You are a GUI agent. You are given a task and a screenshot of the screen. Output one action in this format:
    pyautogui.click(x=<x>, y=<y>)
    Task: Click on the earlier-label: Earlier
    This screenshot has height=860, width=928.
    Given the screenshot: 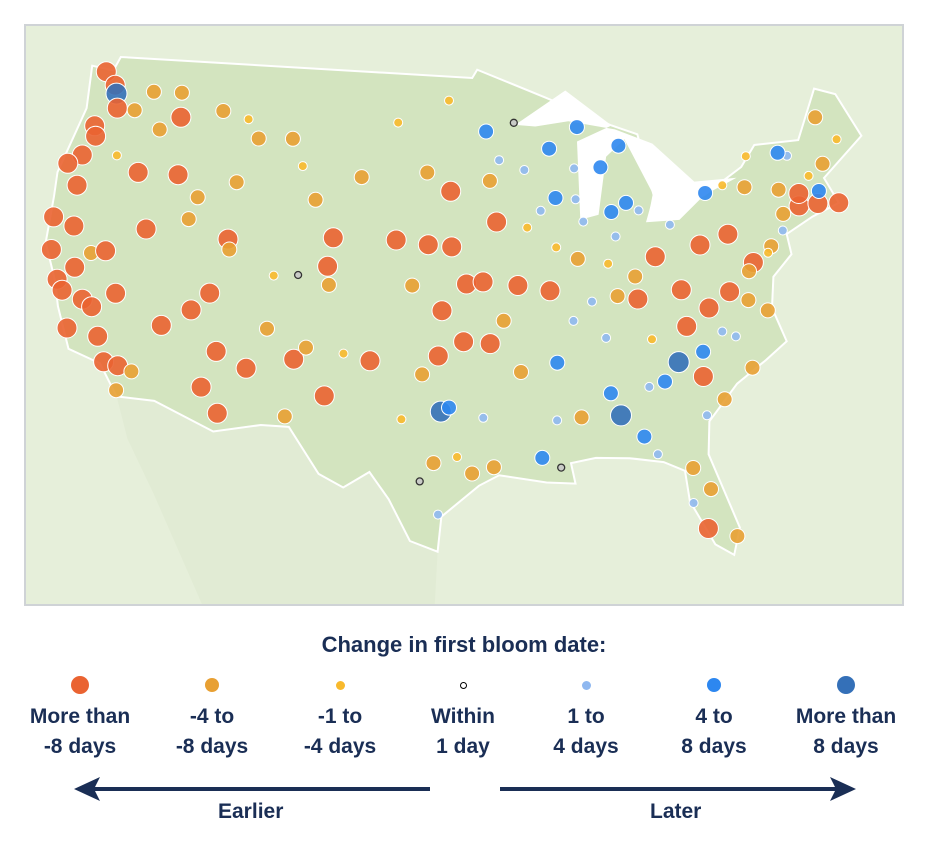 What is the action you would take?
    pyautogui.click(x=251, y=811)
    